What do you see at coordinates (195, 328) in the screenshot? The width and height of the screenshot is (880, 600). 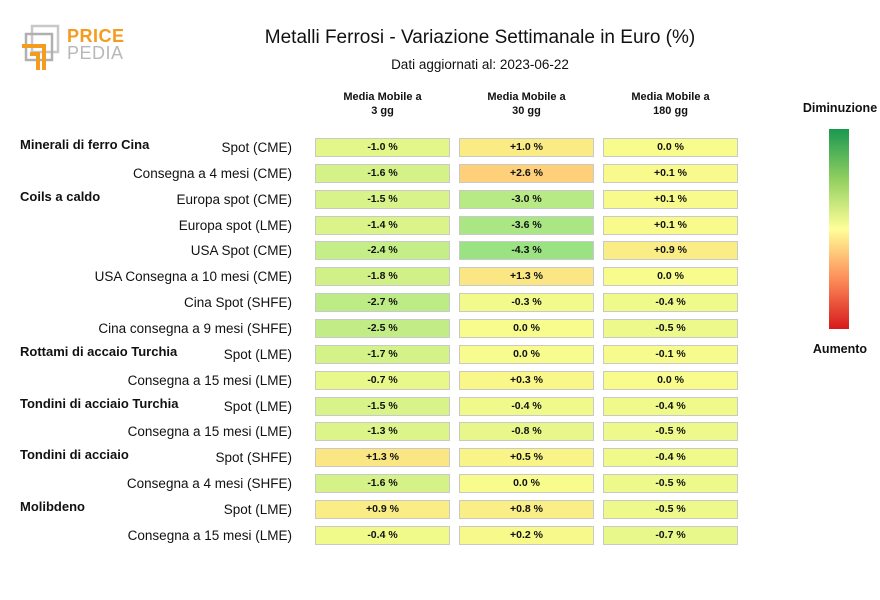 I see `row-label: Cina consegna a 9 mesi (SHFE)` at bounding box center [195, 328].